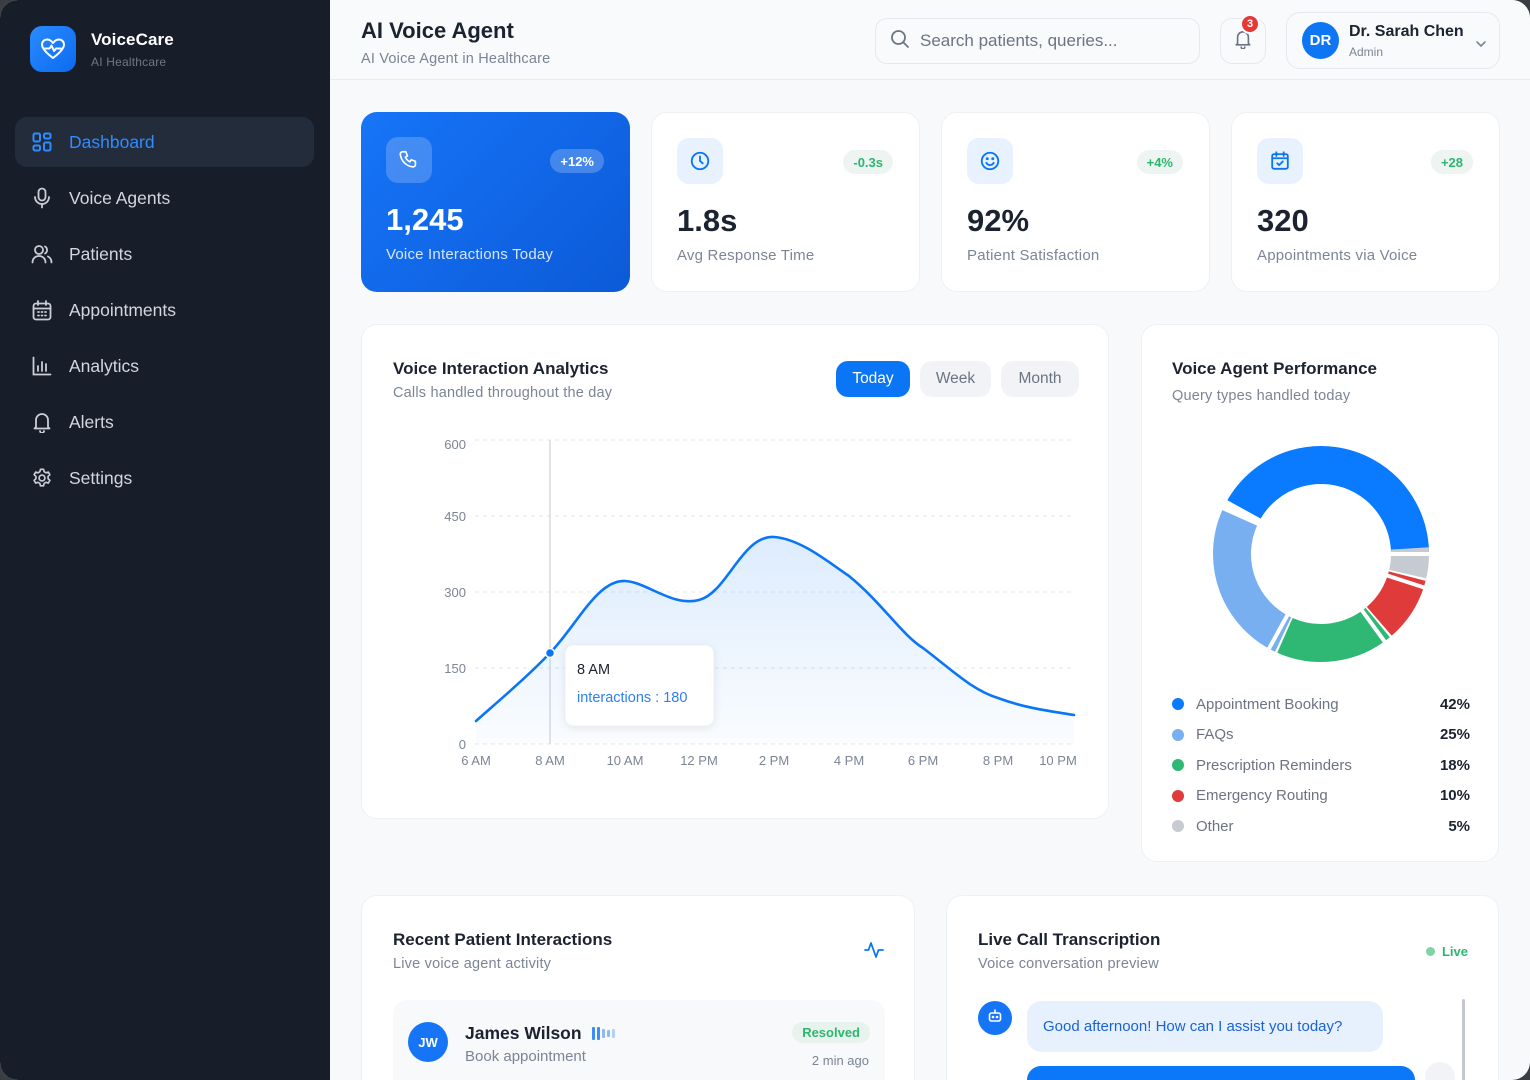 The image size is (1530, 1080). I want to click on search-box, so click(1037, 41).